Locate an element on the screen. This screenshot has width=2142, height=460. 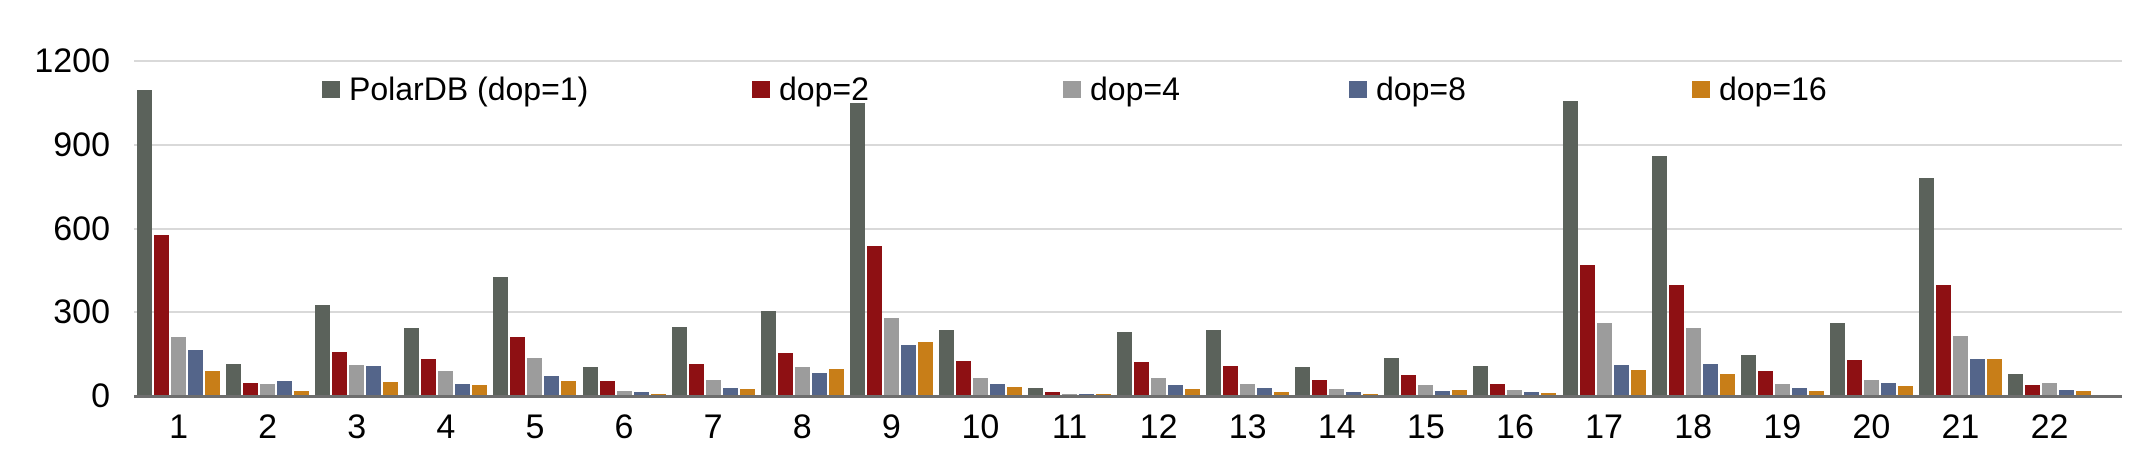
x-tick-label-5: 5 is located at coordinates (535, 427).